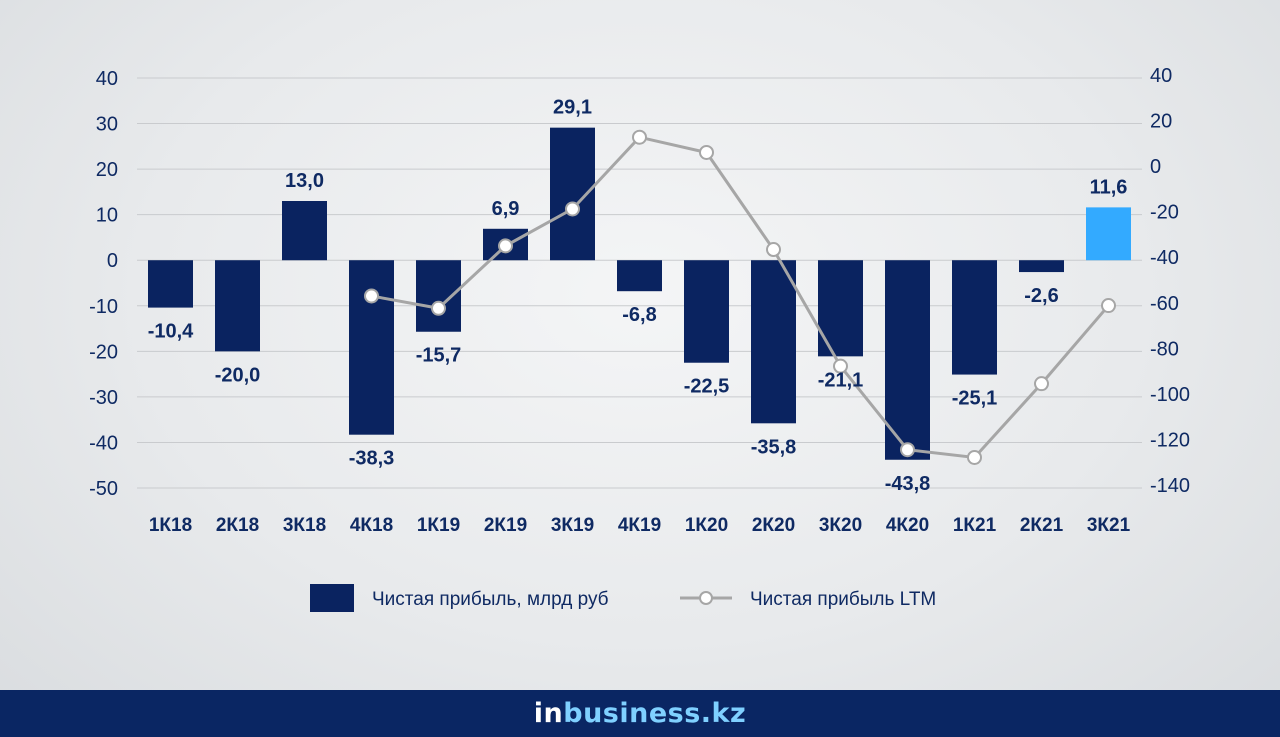  What do you see at coordinates (975, 525) in the screenshot?
I see `category-label: 1К21` at bounding box center [975, 525].